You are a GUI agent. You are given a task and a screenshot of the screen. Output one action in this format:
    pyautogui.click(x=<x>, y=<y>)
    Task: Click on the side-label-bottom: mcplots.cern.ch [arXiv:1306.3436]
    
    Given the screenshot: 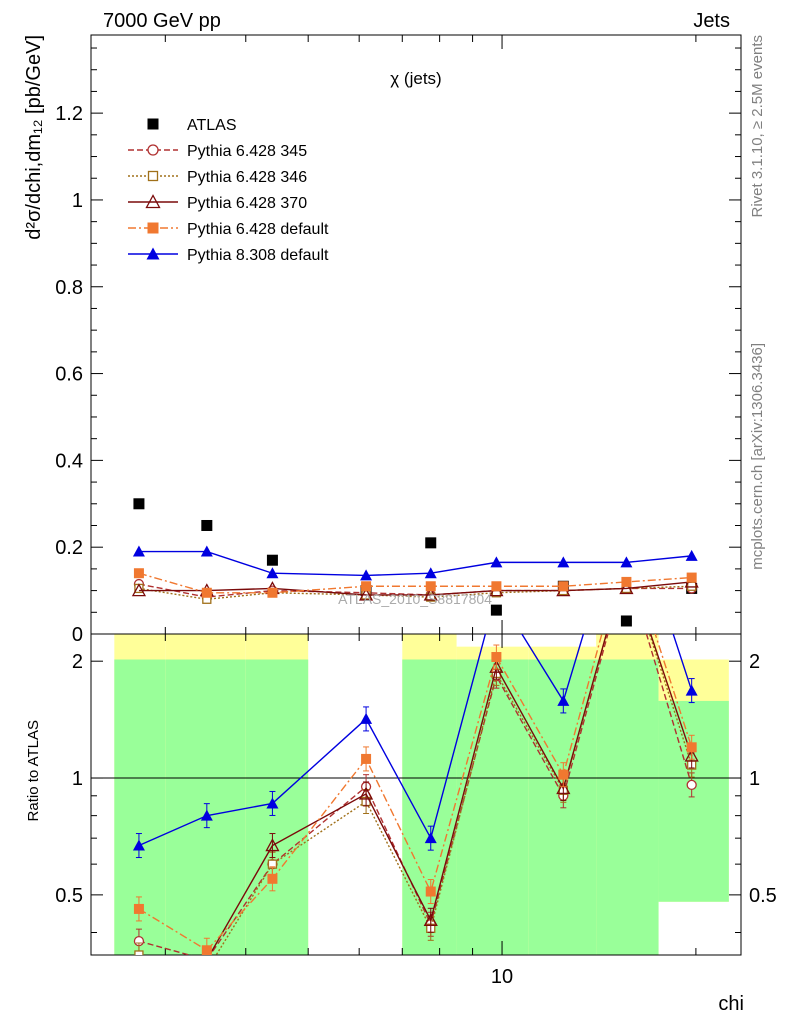 What is the action you would take?
    pyautogui.click(x=757, y=456)
    